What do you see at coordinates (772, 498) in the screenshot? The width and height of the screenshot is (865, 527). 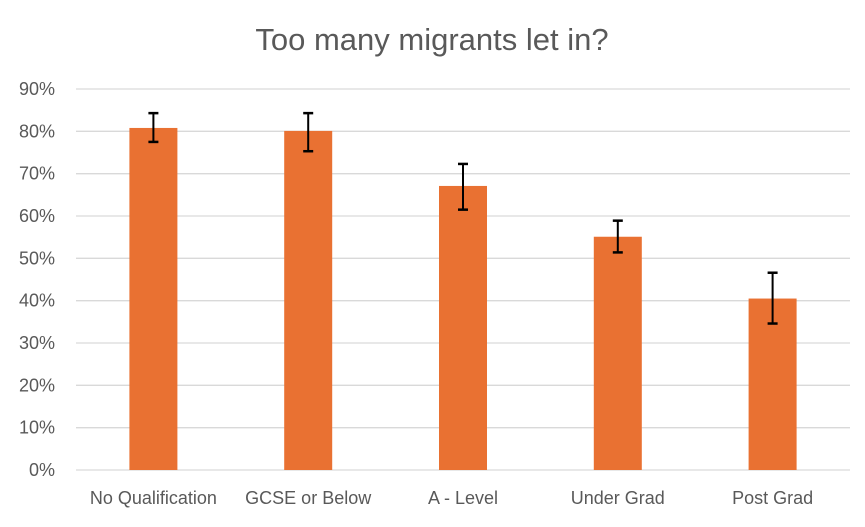 I see `x-tick-label: Post Grad` at bounding box center [772, 498].